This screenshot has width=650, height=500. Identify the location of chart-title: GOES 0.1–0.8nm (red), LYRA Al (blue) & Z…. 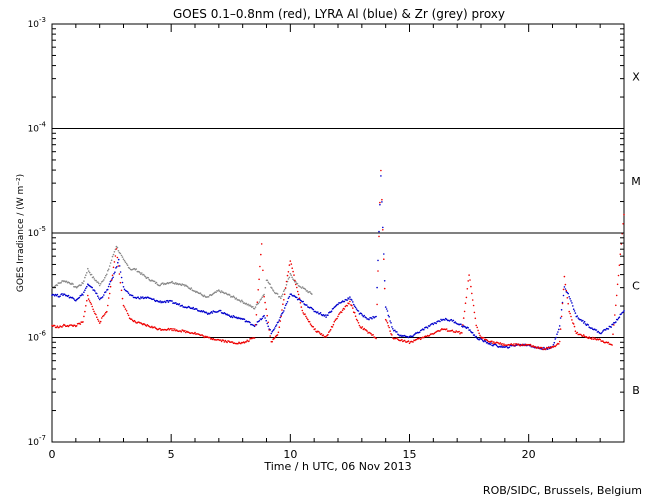
(339, 14).